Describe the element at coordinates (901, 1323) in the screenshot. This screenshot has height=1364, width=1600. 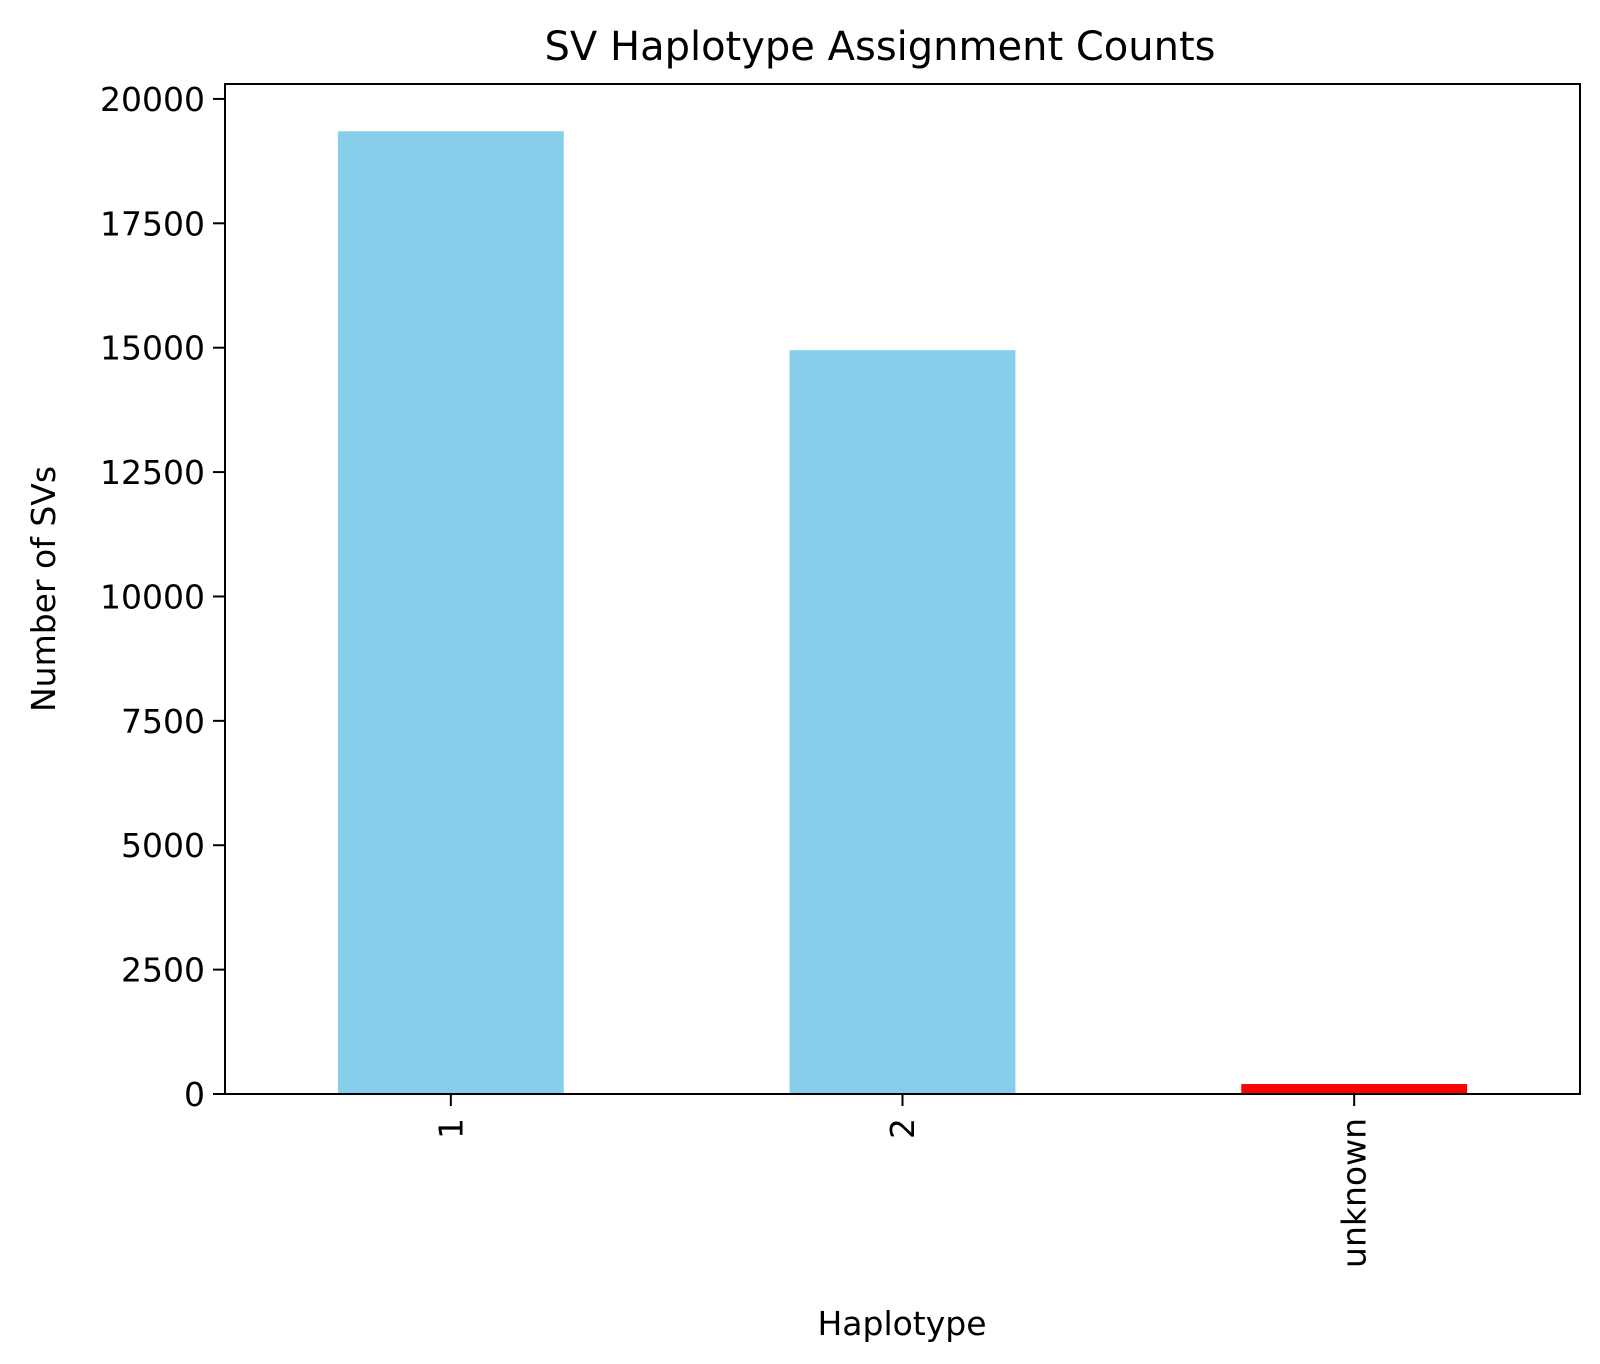
I see `x-axis-label: Haplotype` at that location.